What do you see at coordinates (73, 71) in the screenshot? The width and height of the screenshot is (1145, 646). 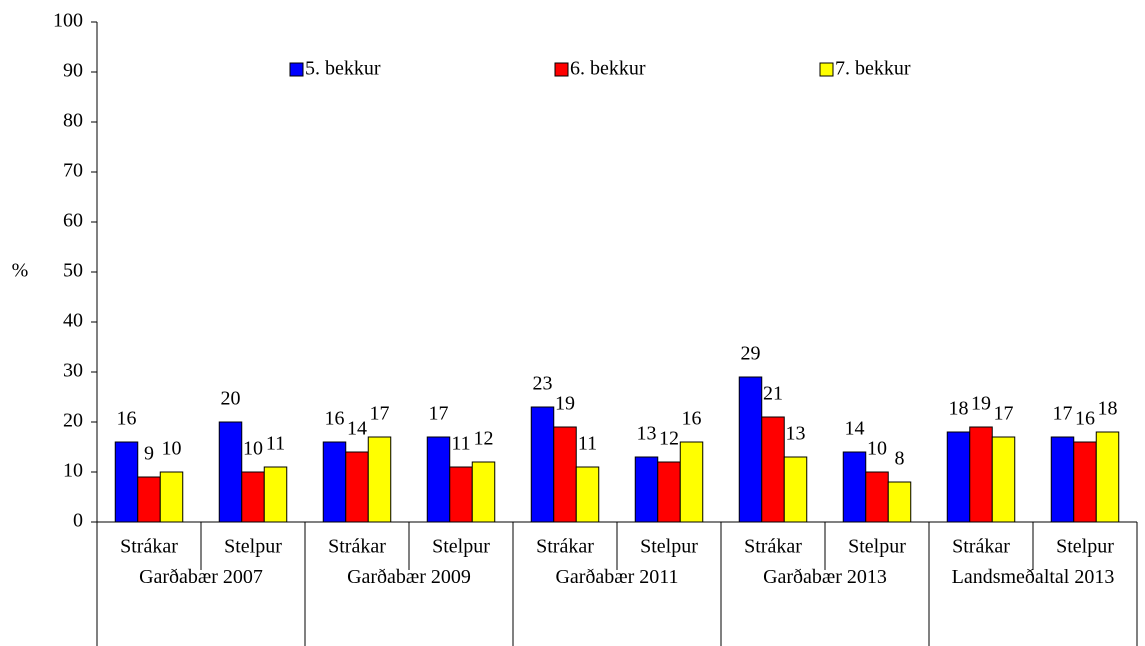 I see `y-tick-label: 90` at bounding box center [73, 71].